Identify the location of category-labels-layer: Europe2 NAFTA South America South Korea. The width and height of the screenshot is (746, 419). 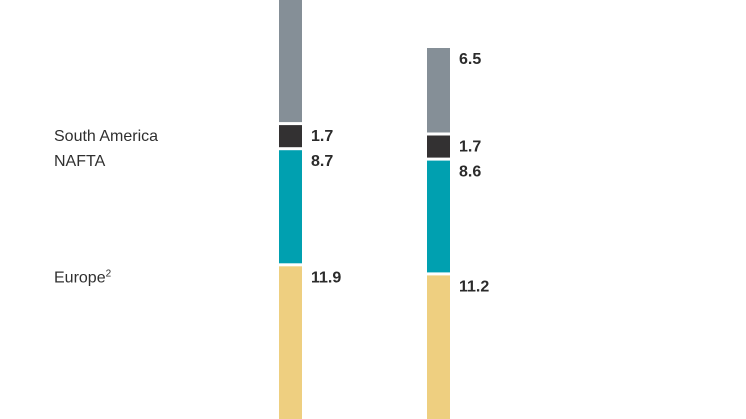
(106, 143).